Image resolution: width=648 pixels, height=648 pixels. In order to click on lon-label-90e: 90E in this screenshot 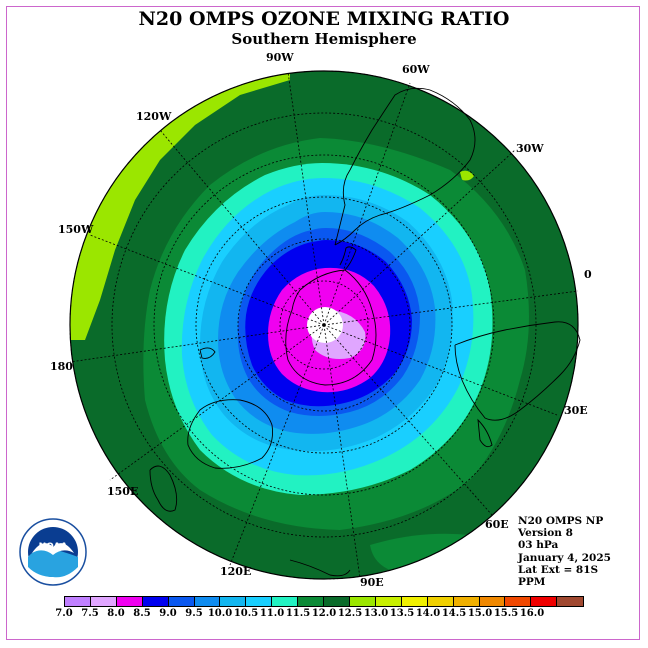, I will do `click(372, 582)`.